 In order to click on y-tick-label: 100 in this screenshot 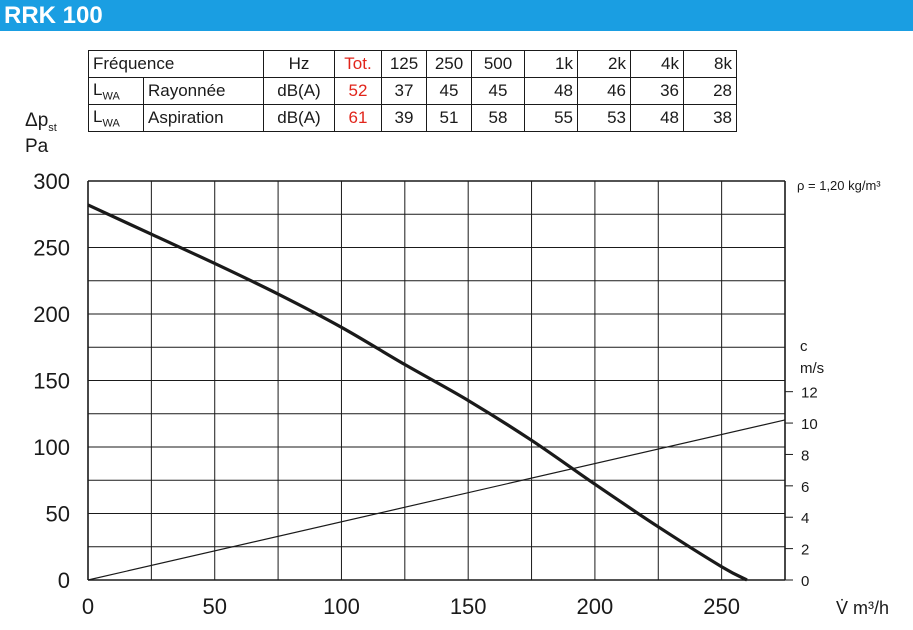, I will do `click(51, 447)`.